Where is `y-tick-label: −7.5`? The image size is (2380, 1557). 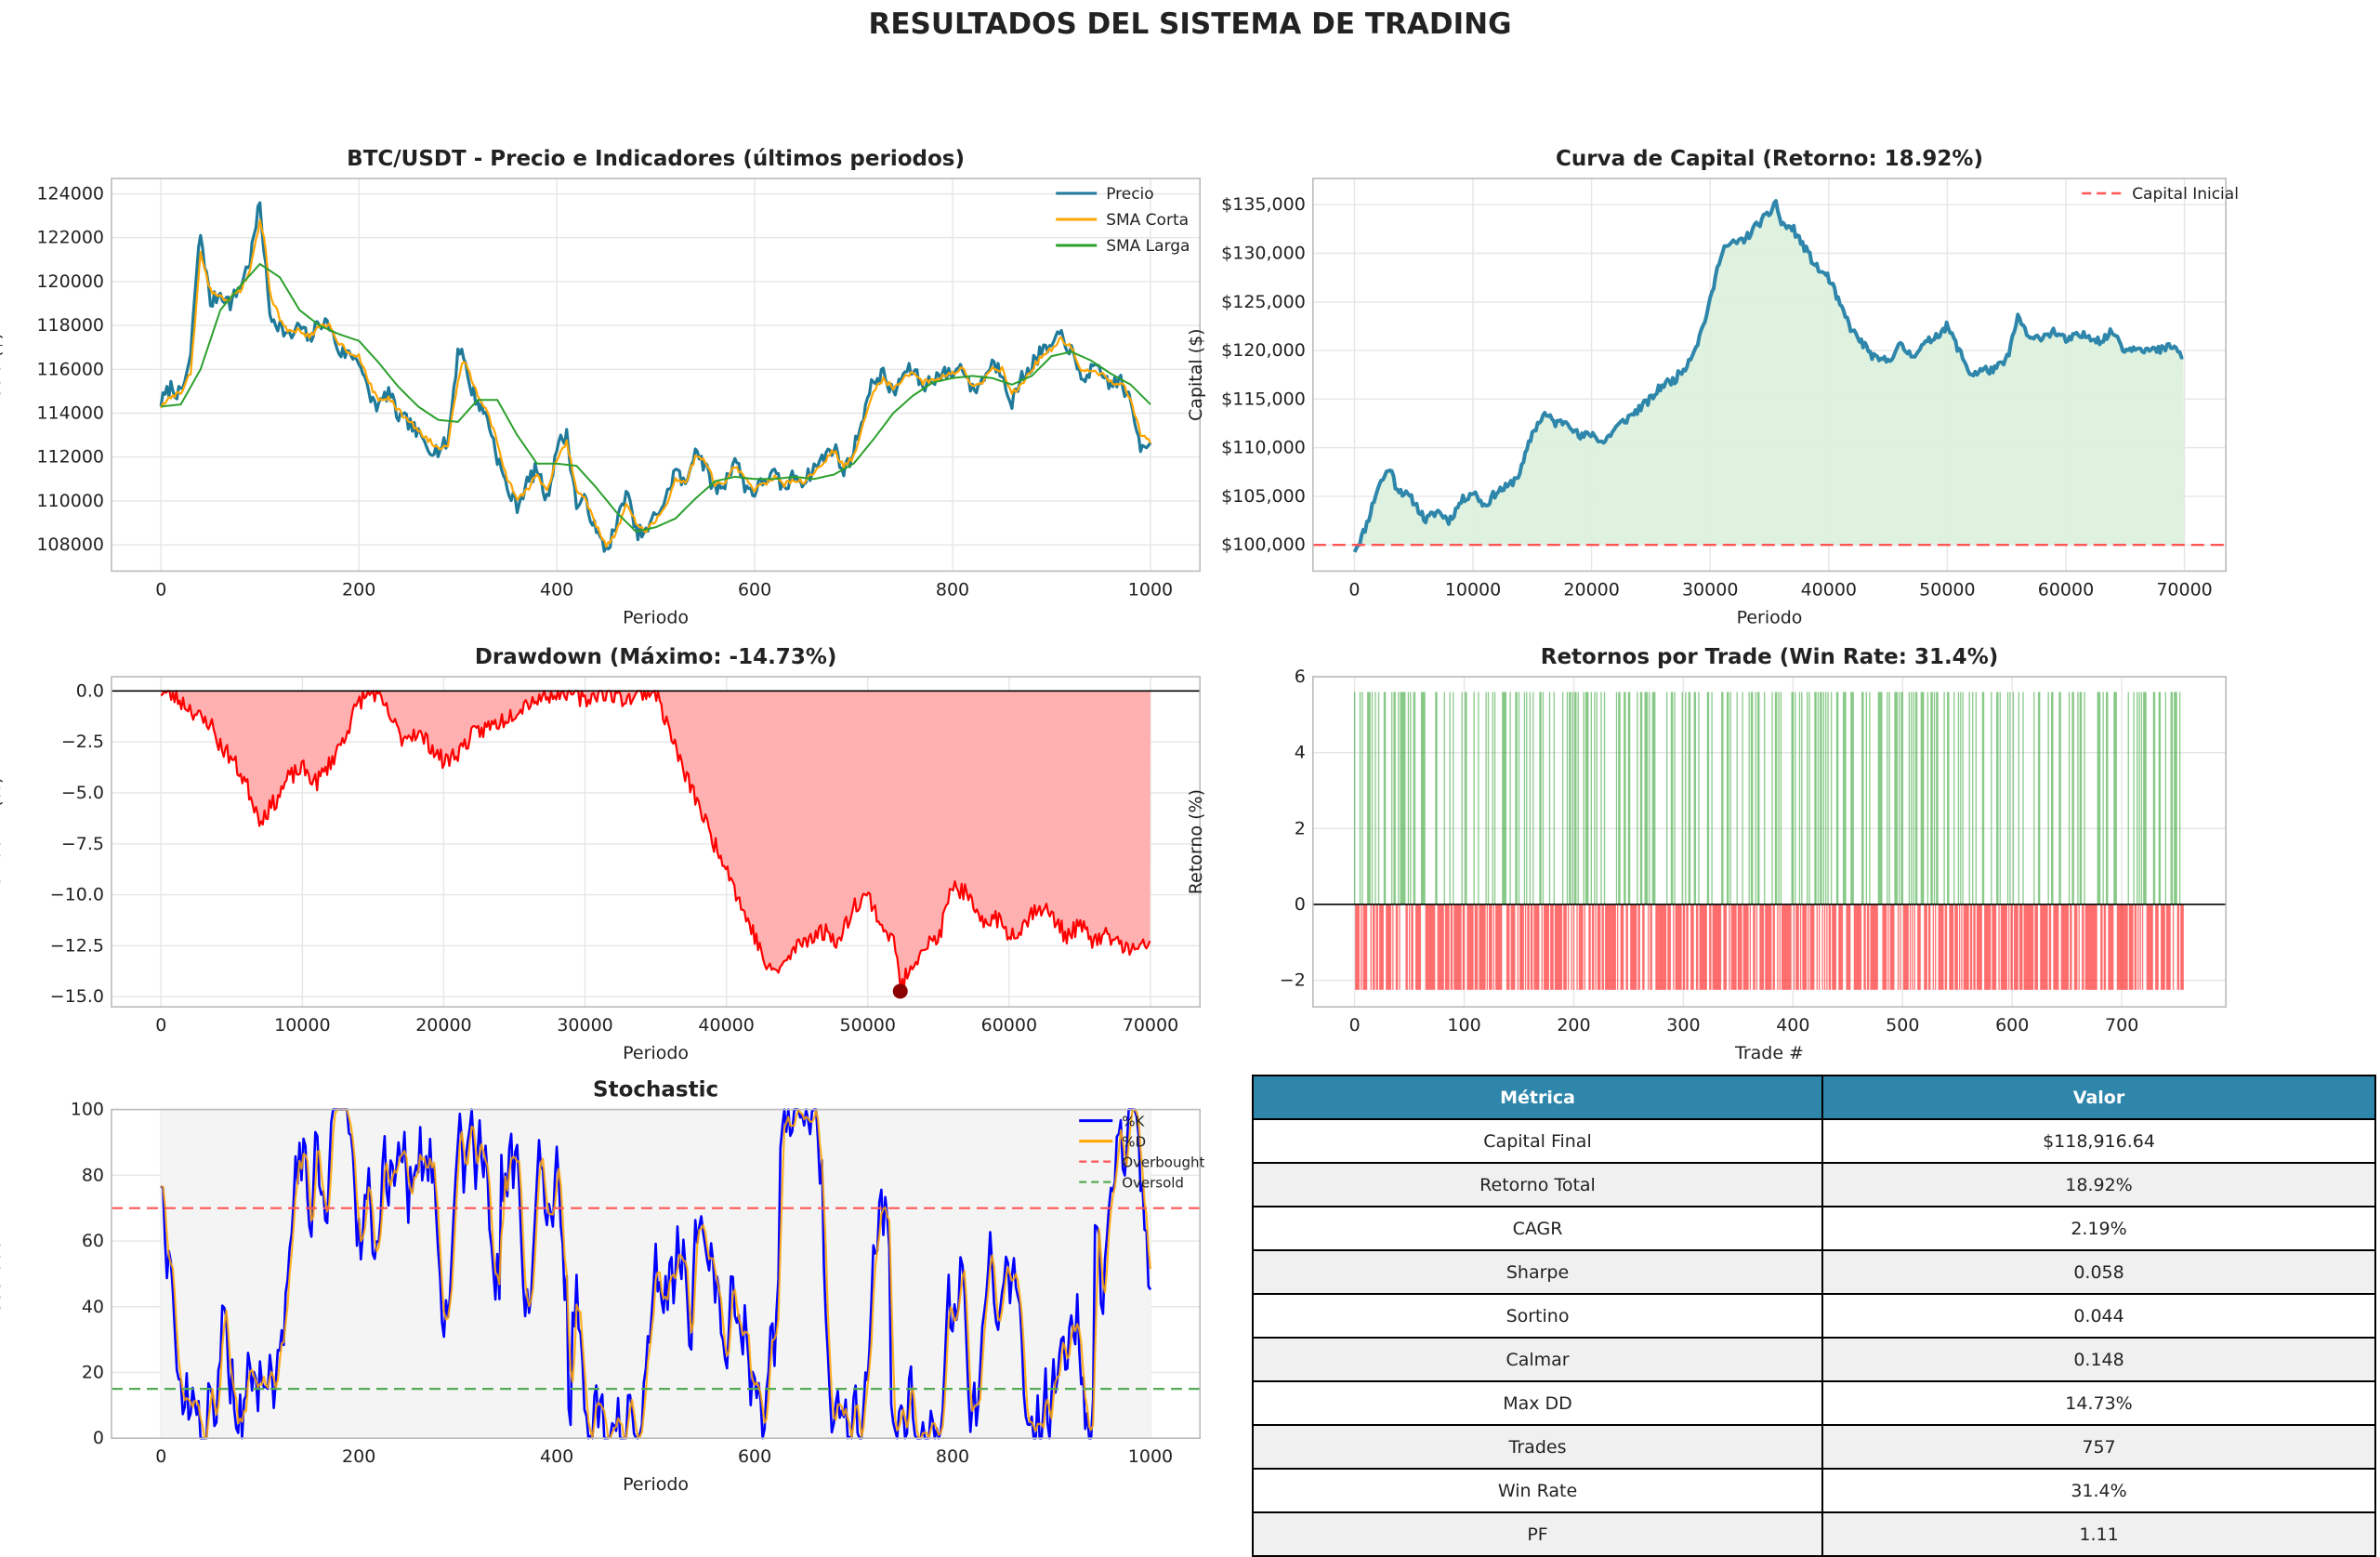 y-tick-label: −7.5 is located at coordinates (82, 844).